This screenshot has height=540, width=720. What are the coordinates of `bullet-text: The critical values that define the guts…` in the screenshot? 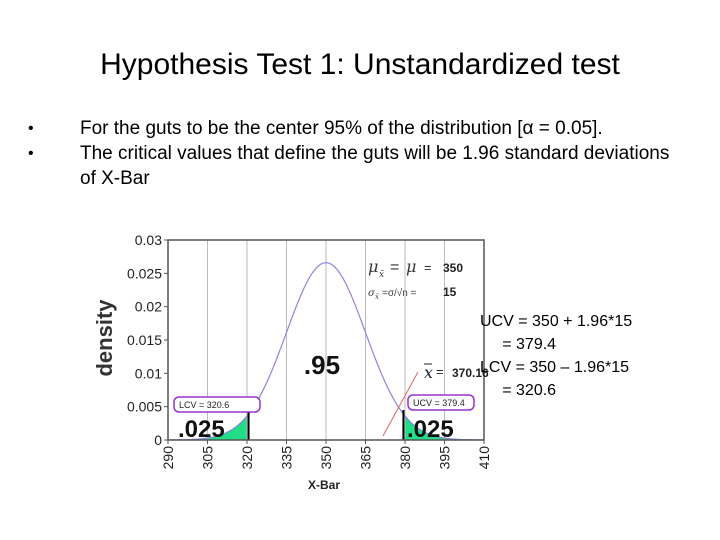 It's located at (375, 166).